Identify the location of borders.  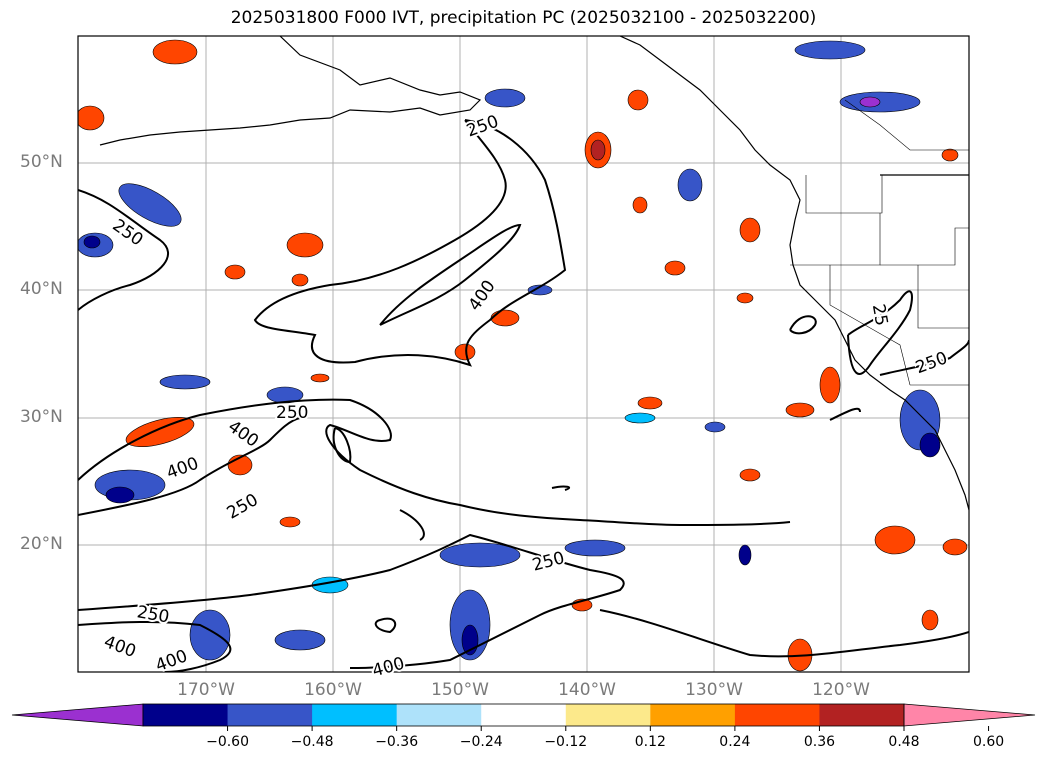
(879, 242).